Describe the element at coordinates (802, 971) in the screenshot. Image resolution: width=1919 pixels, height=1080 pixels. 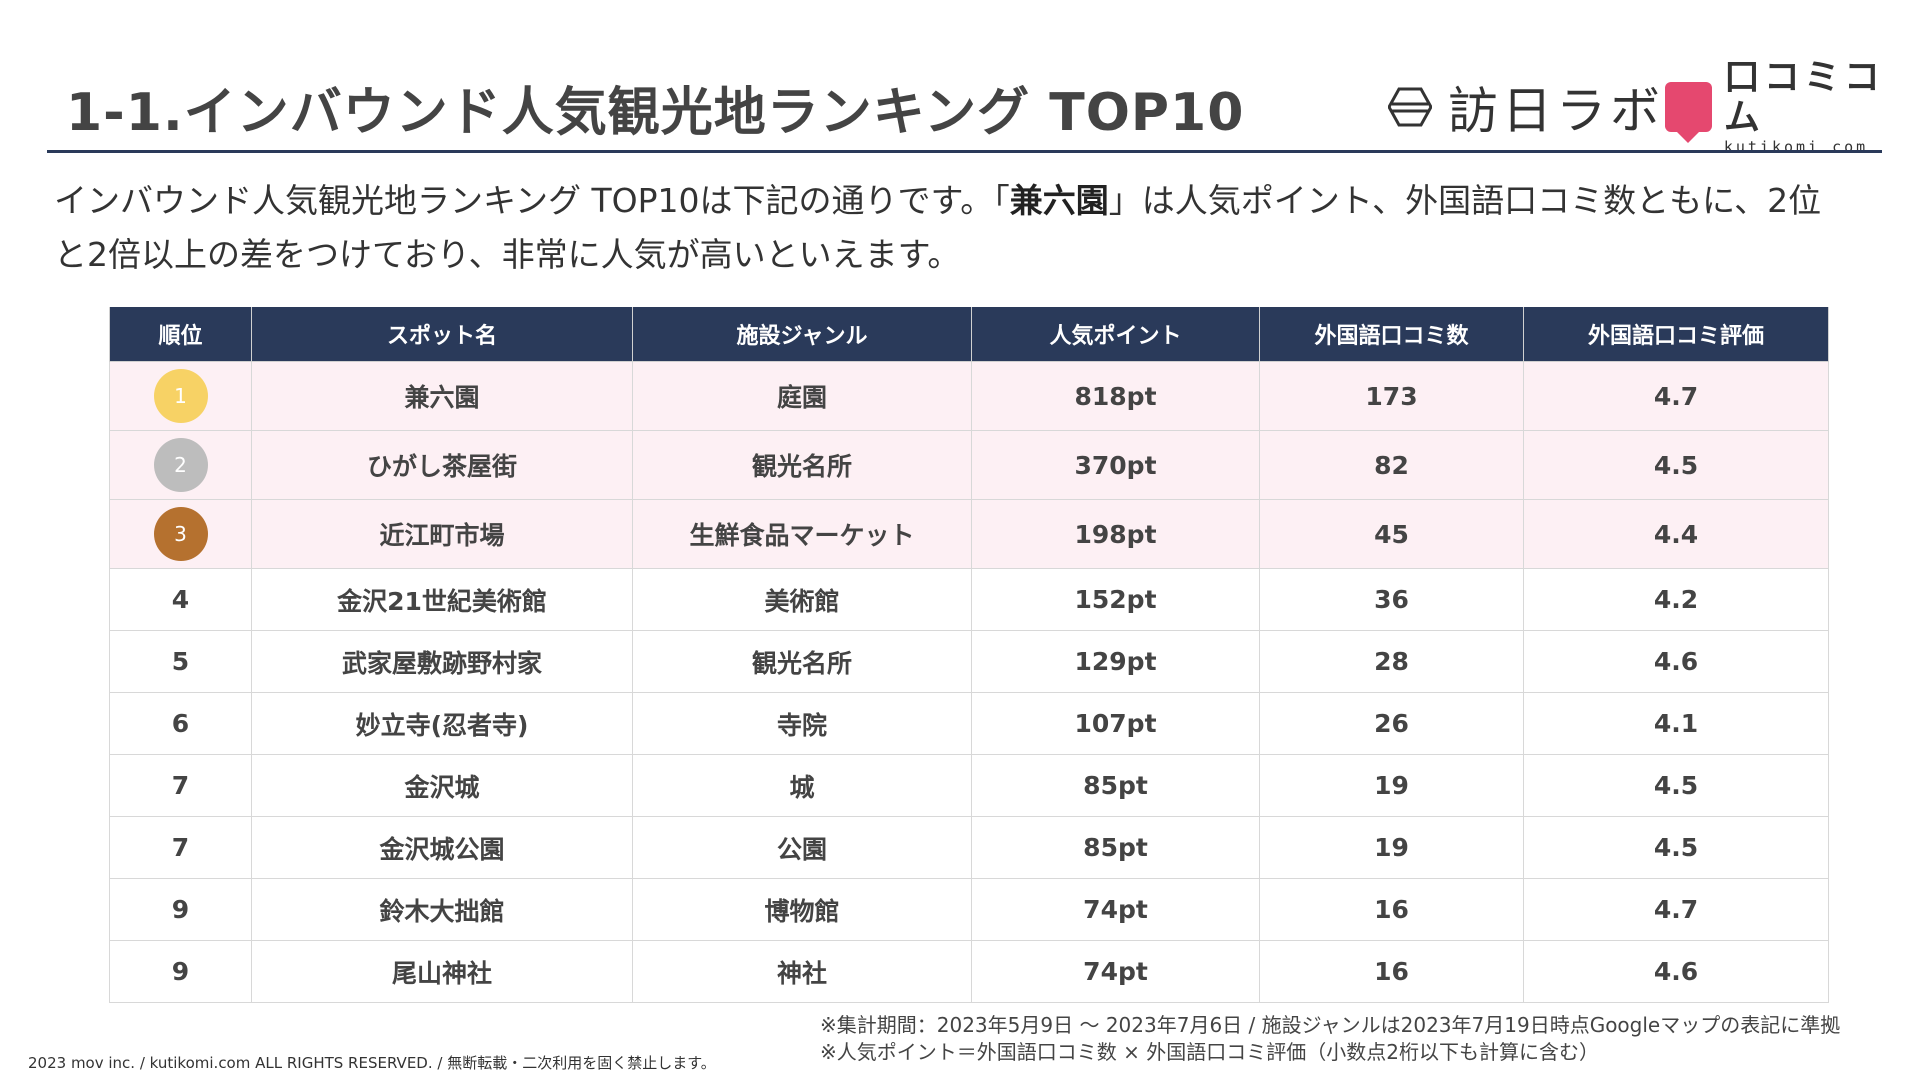
I see `cell-genre: 神社` at that location.